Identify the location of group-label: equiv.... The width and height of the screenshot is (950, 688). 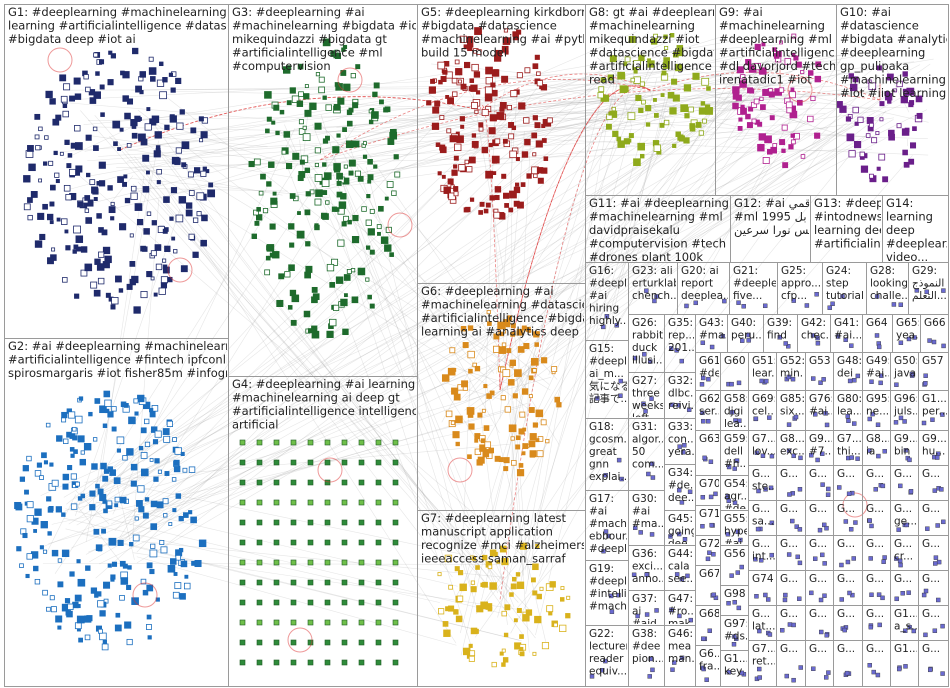
(608, 672).